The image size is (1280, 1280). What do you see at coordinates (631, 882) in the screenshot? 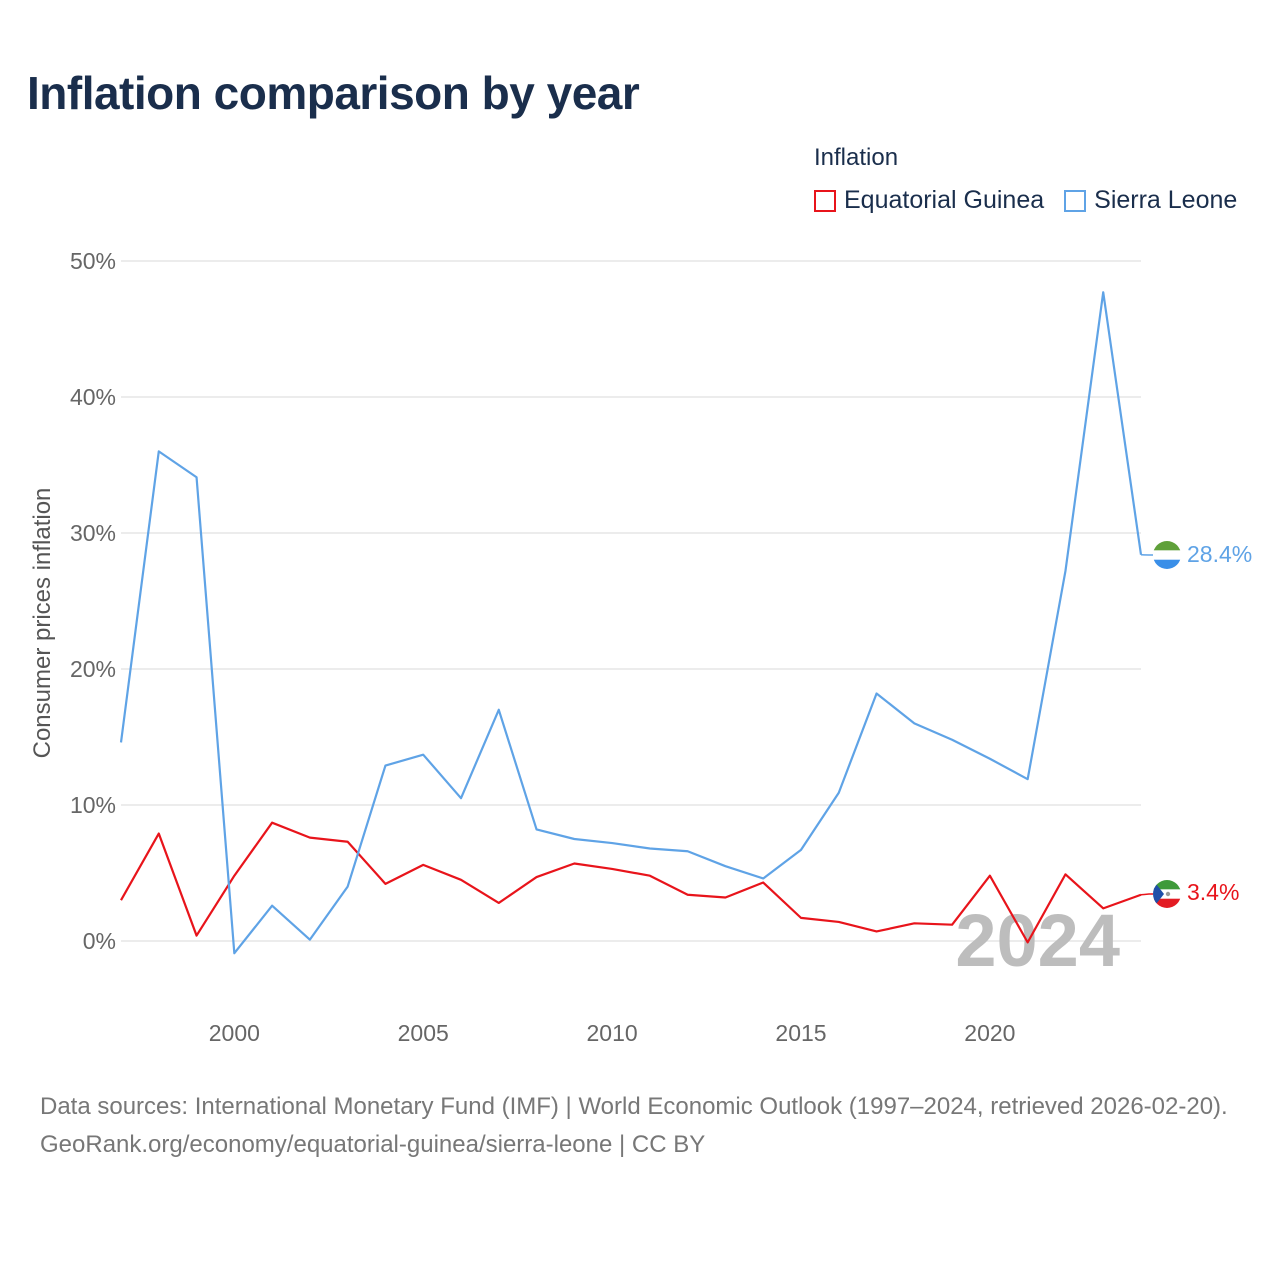
I see `series-line-equatorial-guinea` at bounding box center [631, 882].